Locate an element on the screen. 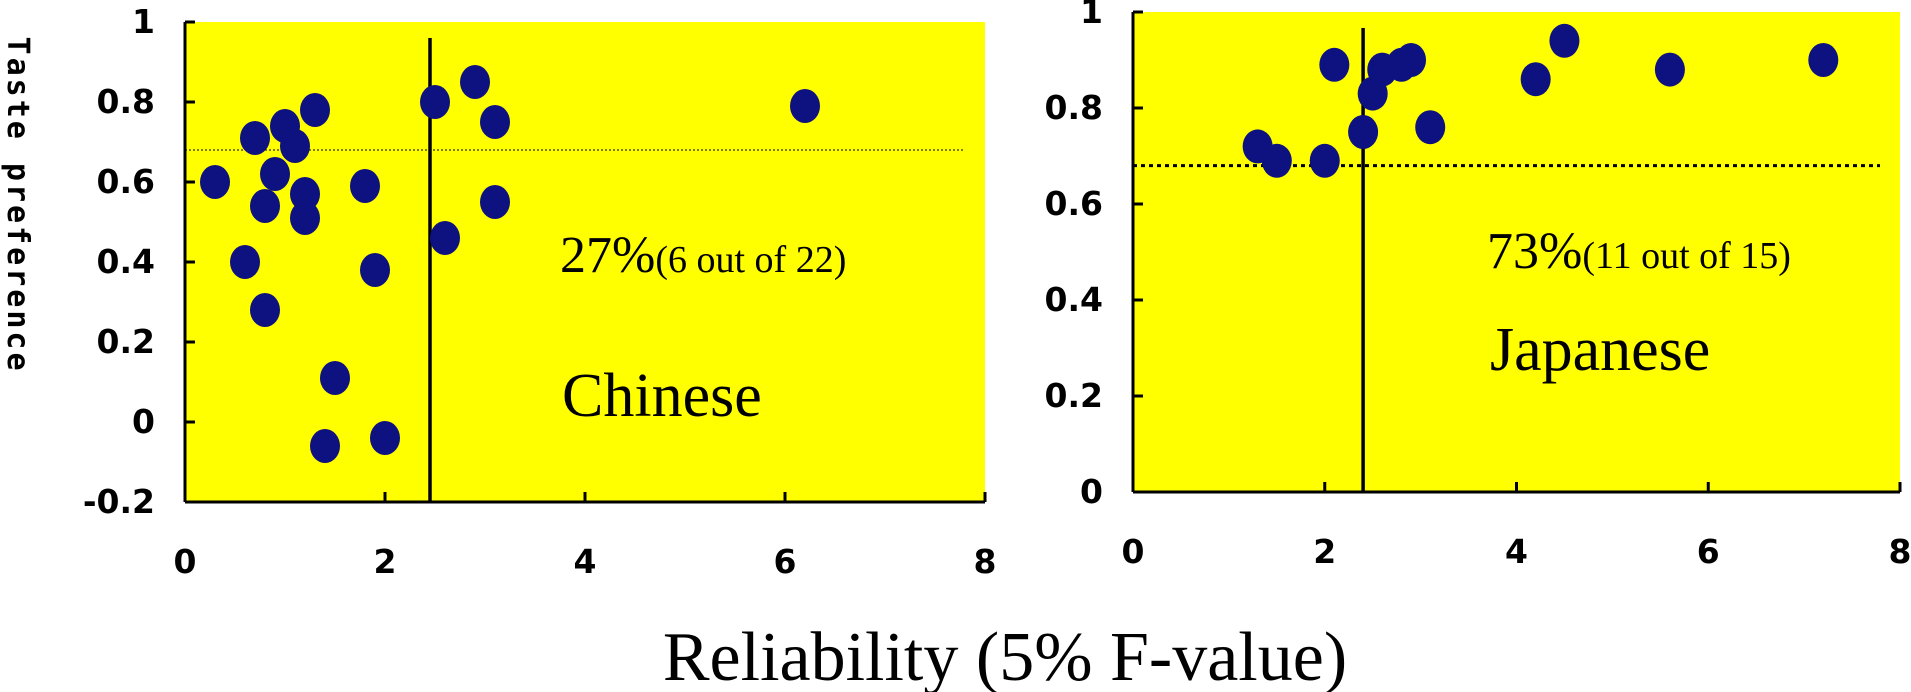 This screenshot has width=1911, height=692. annotation-percent-value: 27% is located at coordinates (607, 255).